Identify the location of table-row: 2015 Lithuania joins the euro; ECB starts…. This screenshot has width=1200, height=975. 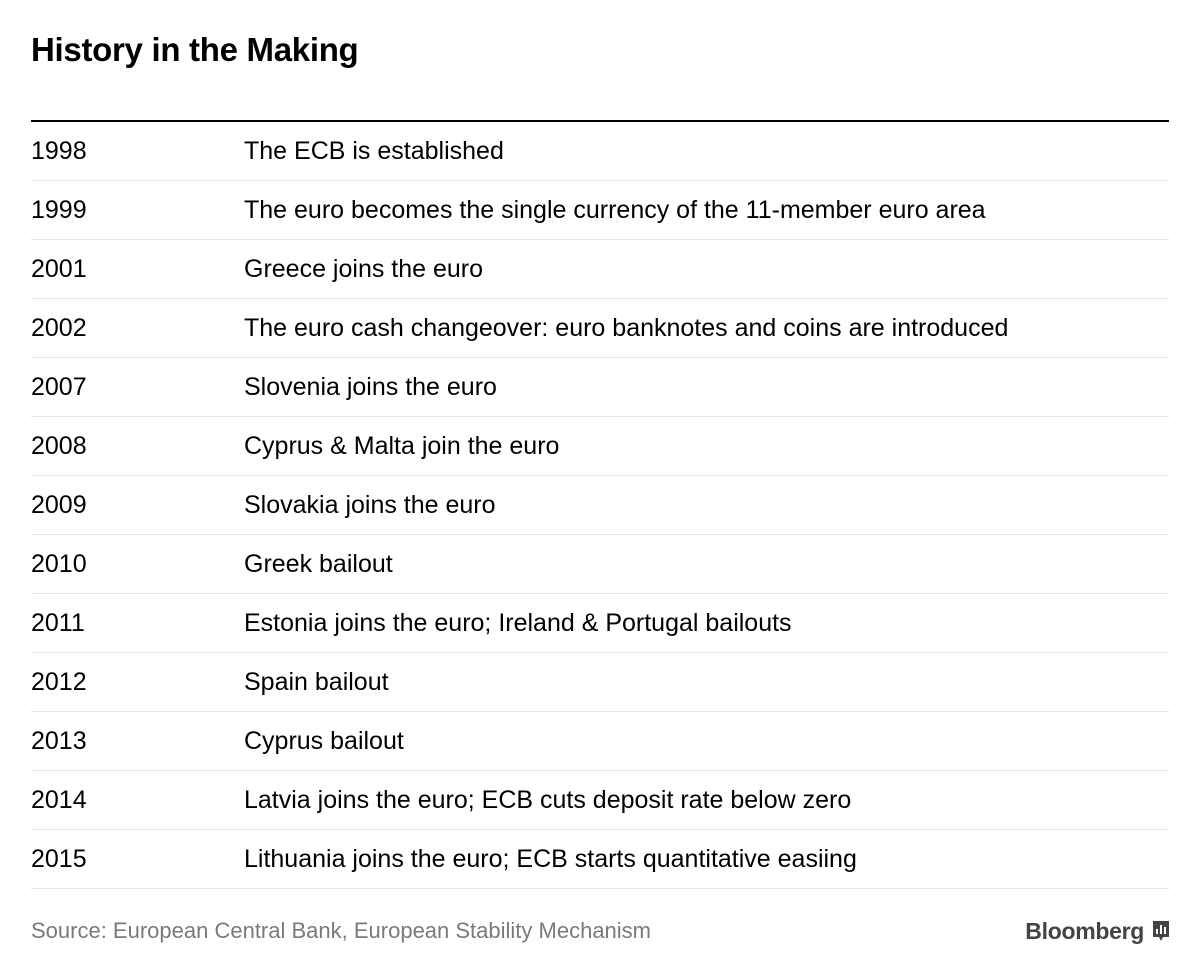
(600, 859).